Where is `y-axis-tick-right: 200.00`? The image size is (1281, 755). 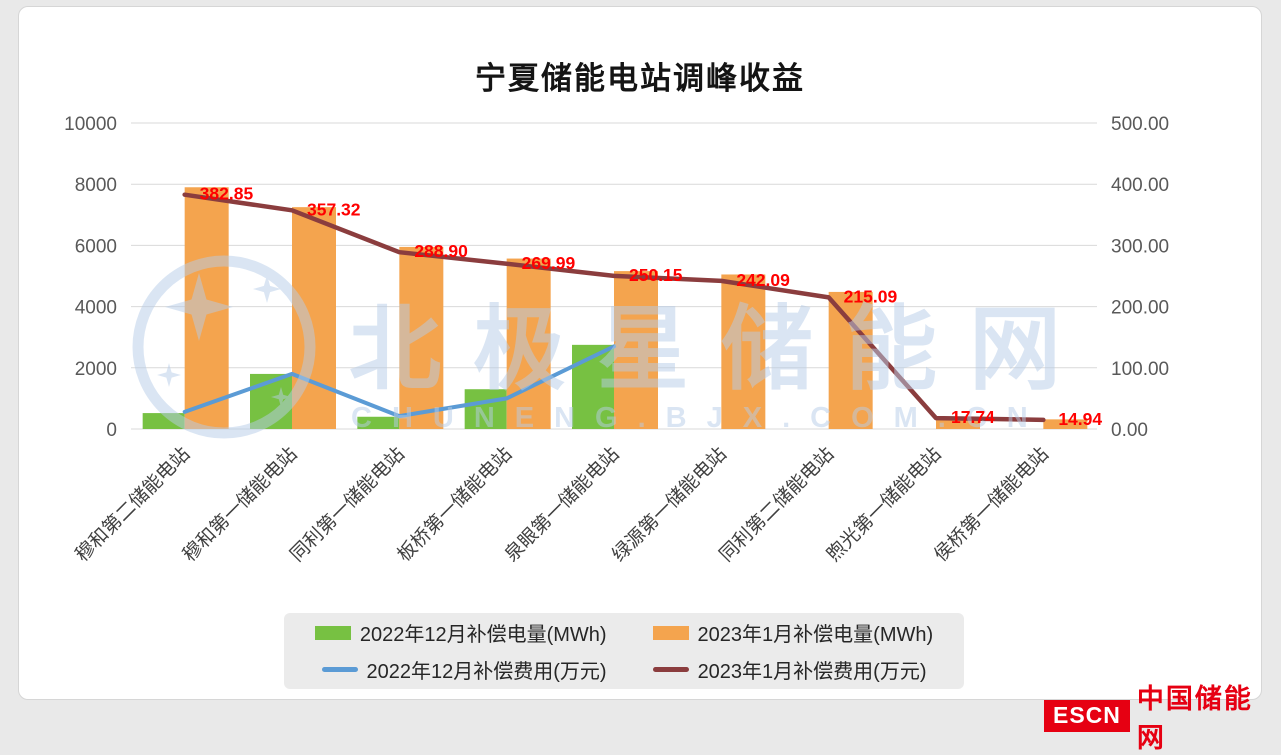
y-axis-tick-right: 200.00 is located at coordinates (1140, 308).